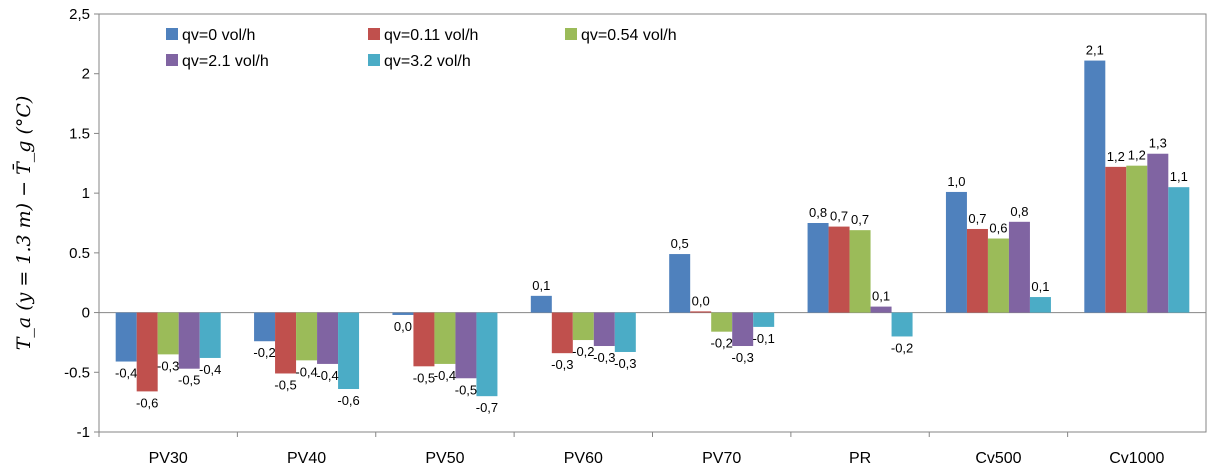 The width and height of the screenshot is (1214, 472). Describe the element at coordinates (487, 407) in the screenshot. I see `data-label: -0,7` at that location.